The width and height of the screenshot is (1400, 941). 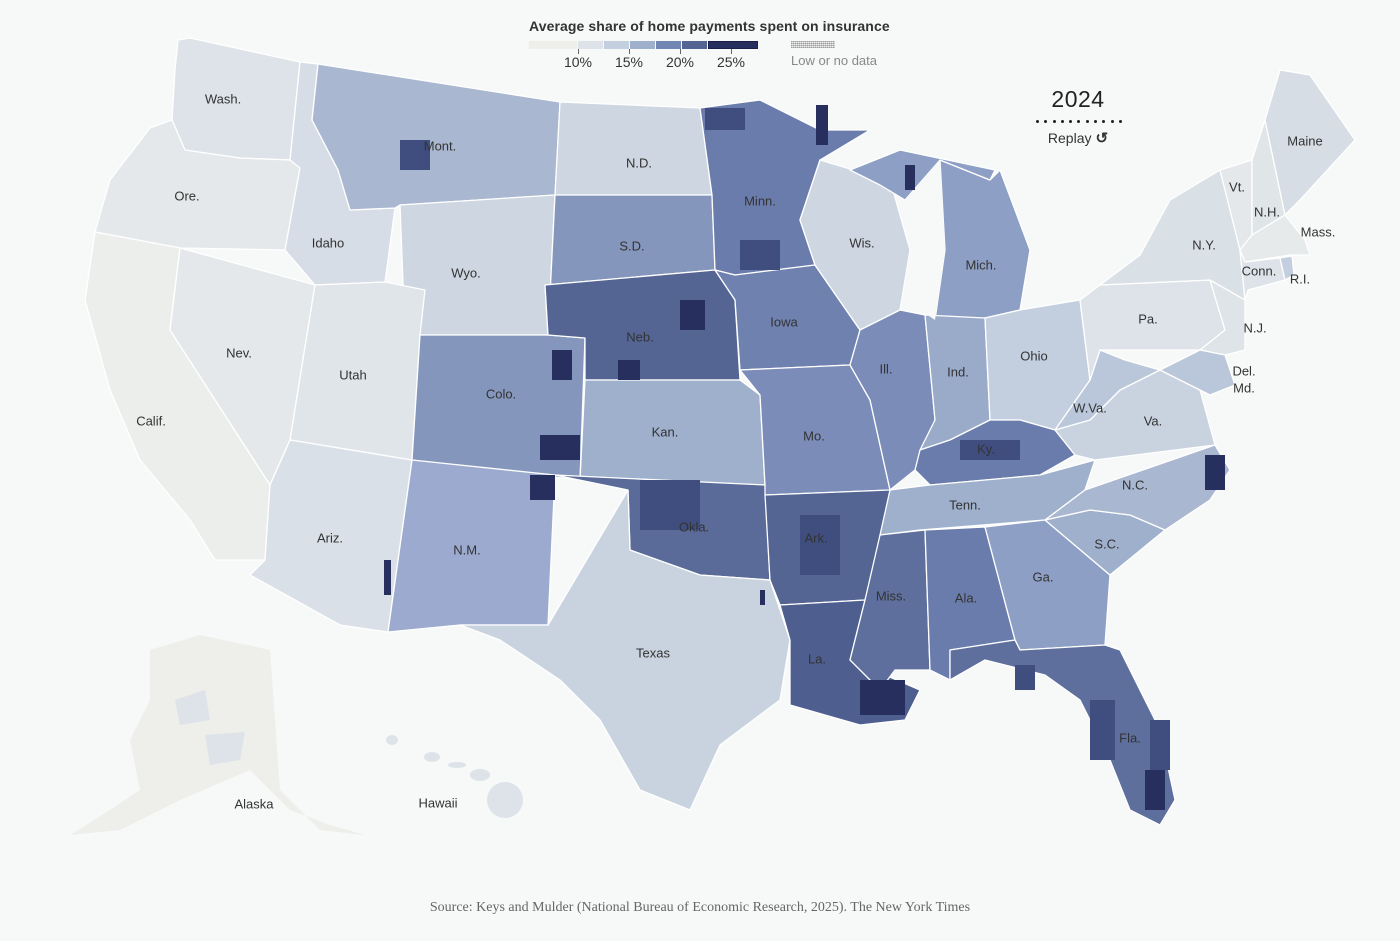 What do you see at coordinates (925, 240) in the screenshot?
I see `lake-michigan` at bounding box center [925, 240].